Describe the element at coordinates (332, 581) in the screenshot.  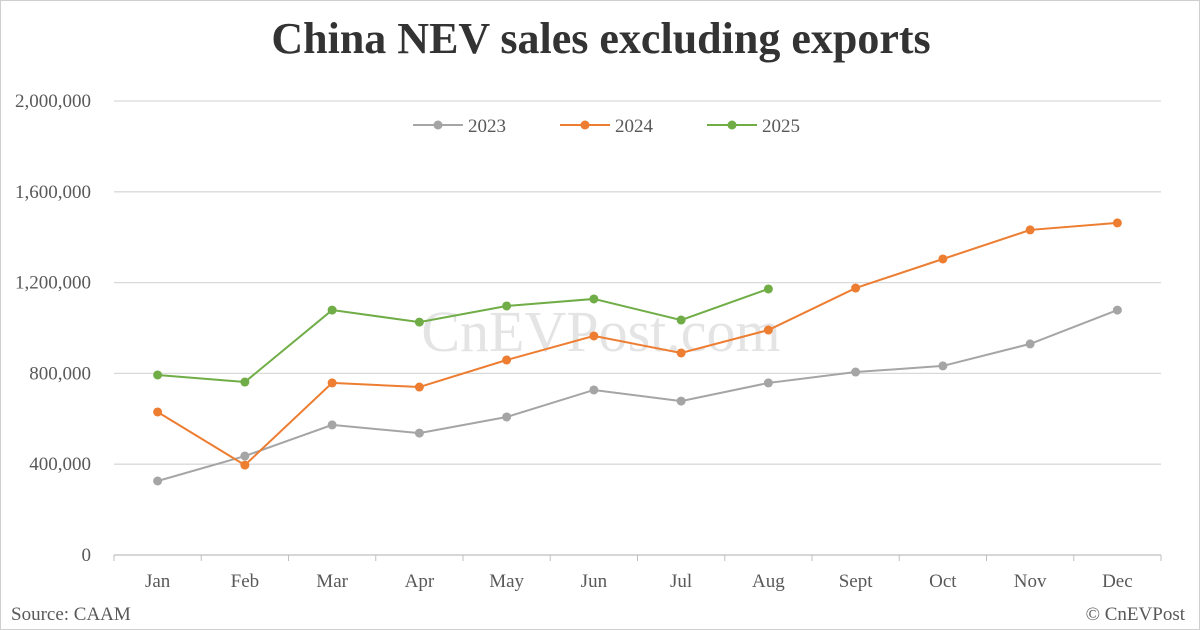
I see `x-tick-label: Mar` at that location.